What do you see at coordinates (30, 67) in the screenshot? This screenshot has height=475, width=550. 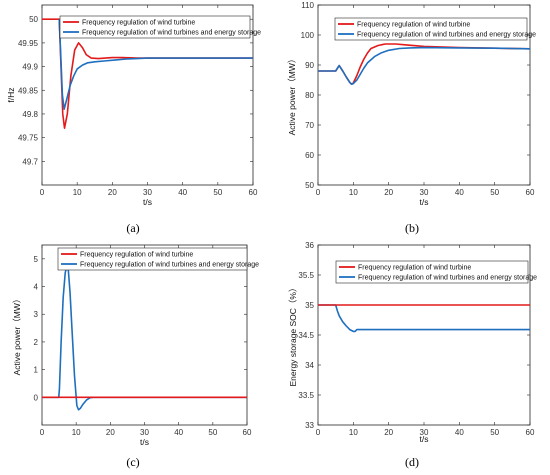 I see `y-tick-label: 49.9` at bounding box center [30, 67].